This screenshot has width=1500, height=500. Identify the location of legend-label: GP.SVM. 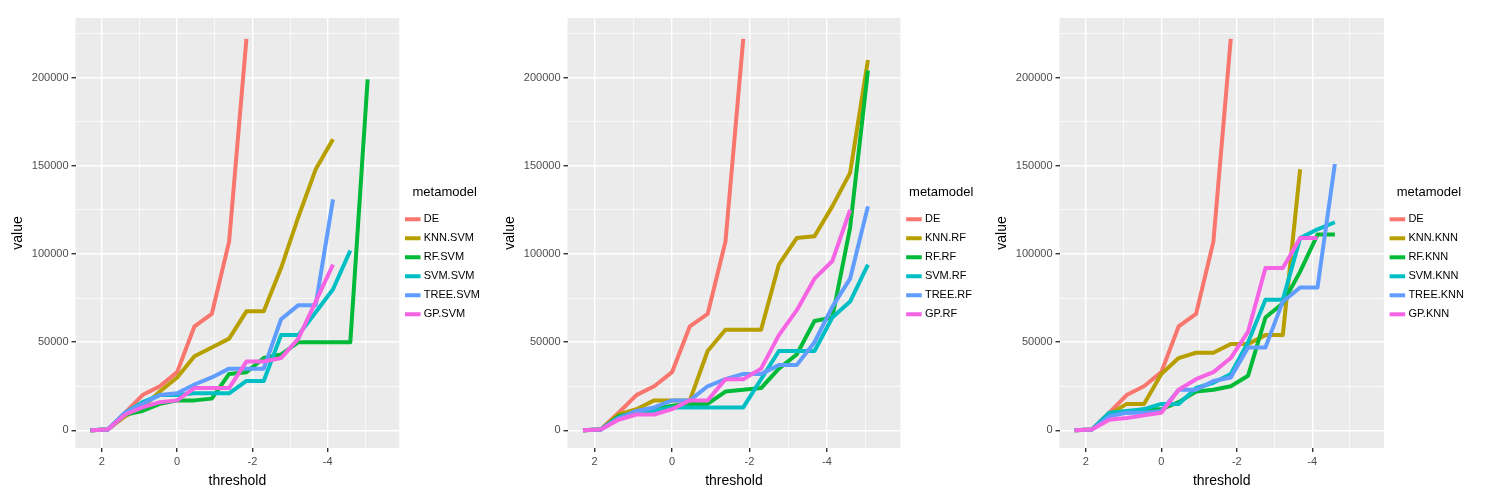
(444, 313).